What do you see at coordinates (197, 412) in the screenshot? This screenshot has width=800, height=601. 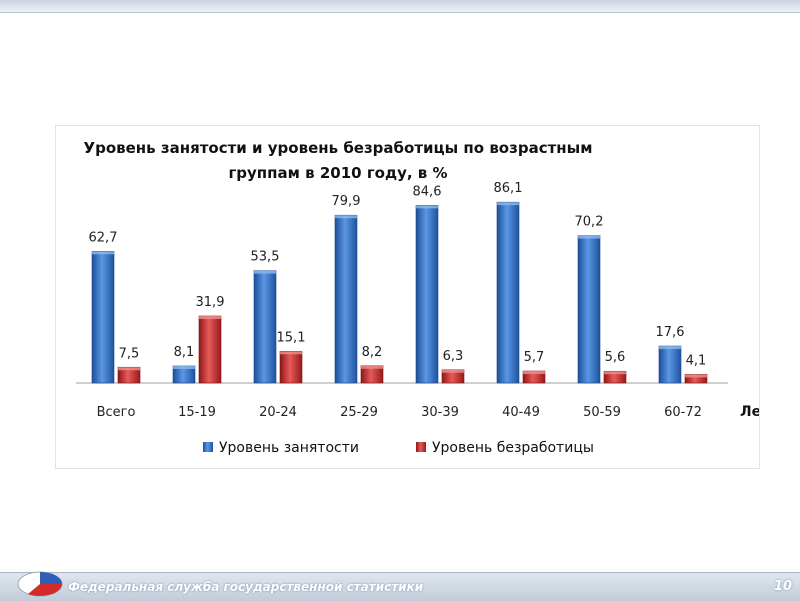 I see `x-tick-label-2: 15-19` at bounding box center [197, 412].